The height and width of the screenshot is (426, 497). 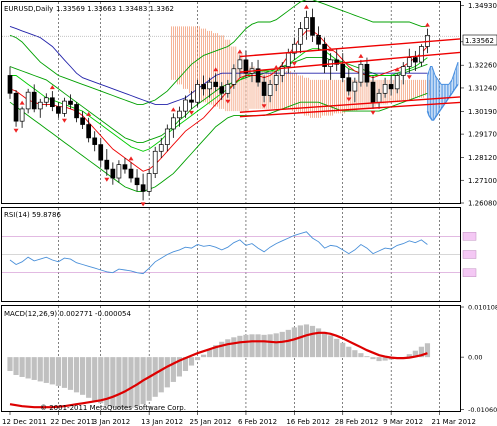 I want to click on x-tick-label: 22 Dec 2011, so click(x=72, y=422).